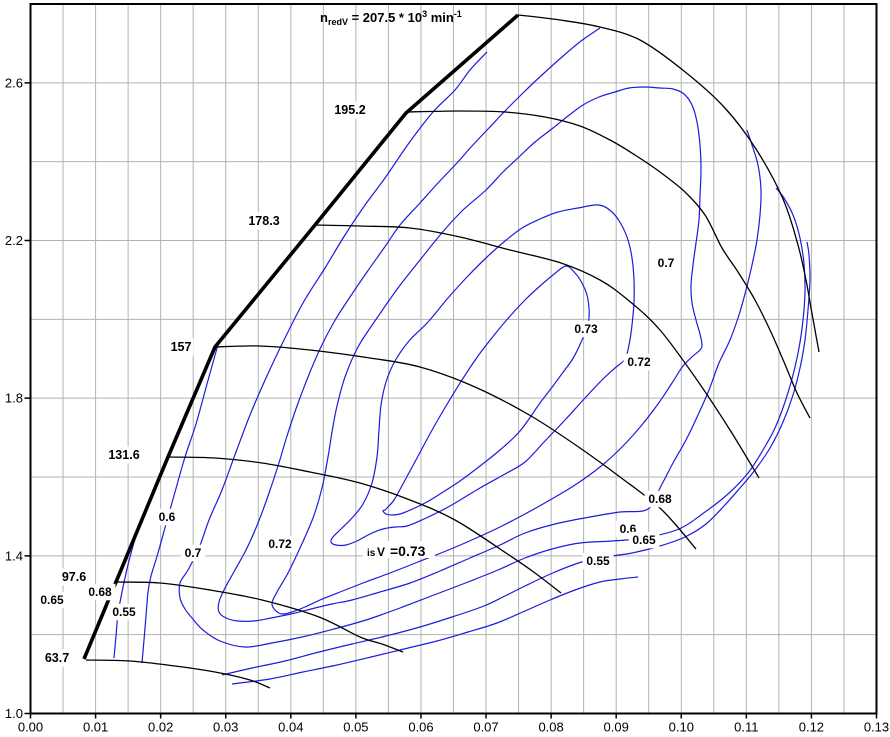  Describe the element at coordinates (616, 727) in the screenshot. I see `svg-text: 0.09` at that location.